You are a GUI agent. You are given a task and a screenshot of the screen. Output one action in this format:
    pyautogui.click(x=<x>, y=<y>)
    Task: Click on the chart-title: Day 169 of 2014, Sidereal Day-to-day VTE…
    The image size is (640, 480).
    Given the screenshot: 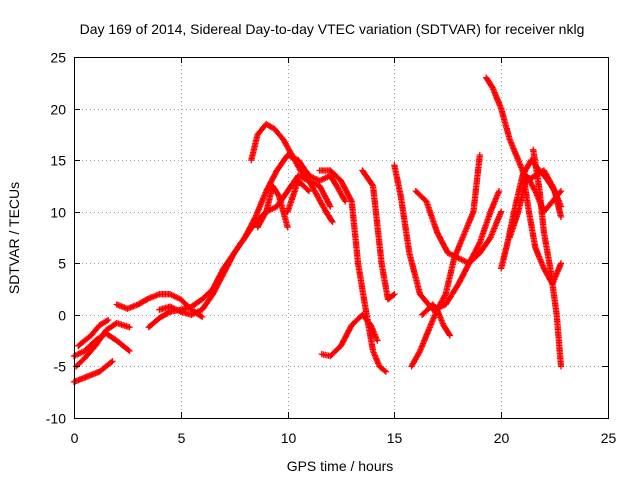 What is the action you would take?
    pyautogui.click(x=332, y=29)
    